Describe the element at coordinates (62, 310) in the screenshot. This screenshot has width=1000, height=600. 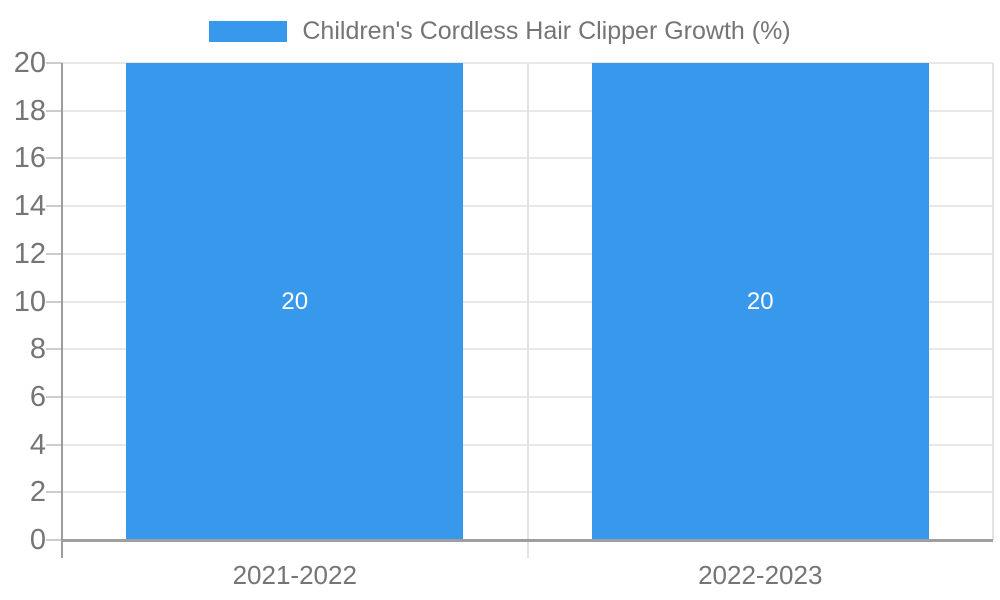
I see `y-axis-line` at that location.